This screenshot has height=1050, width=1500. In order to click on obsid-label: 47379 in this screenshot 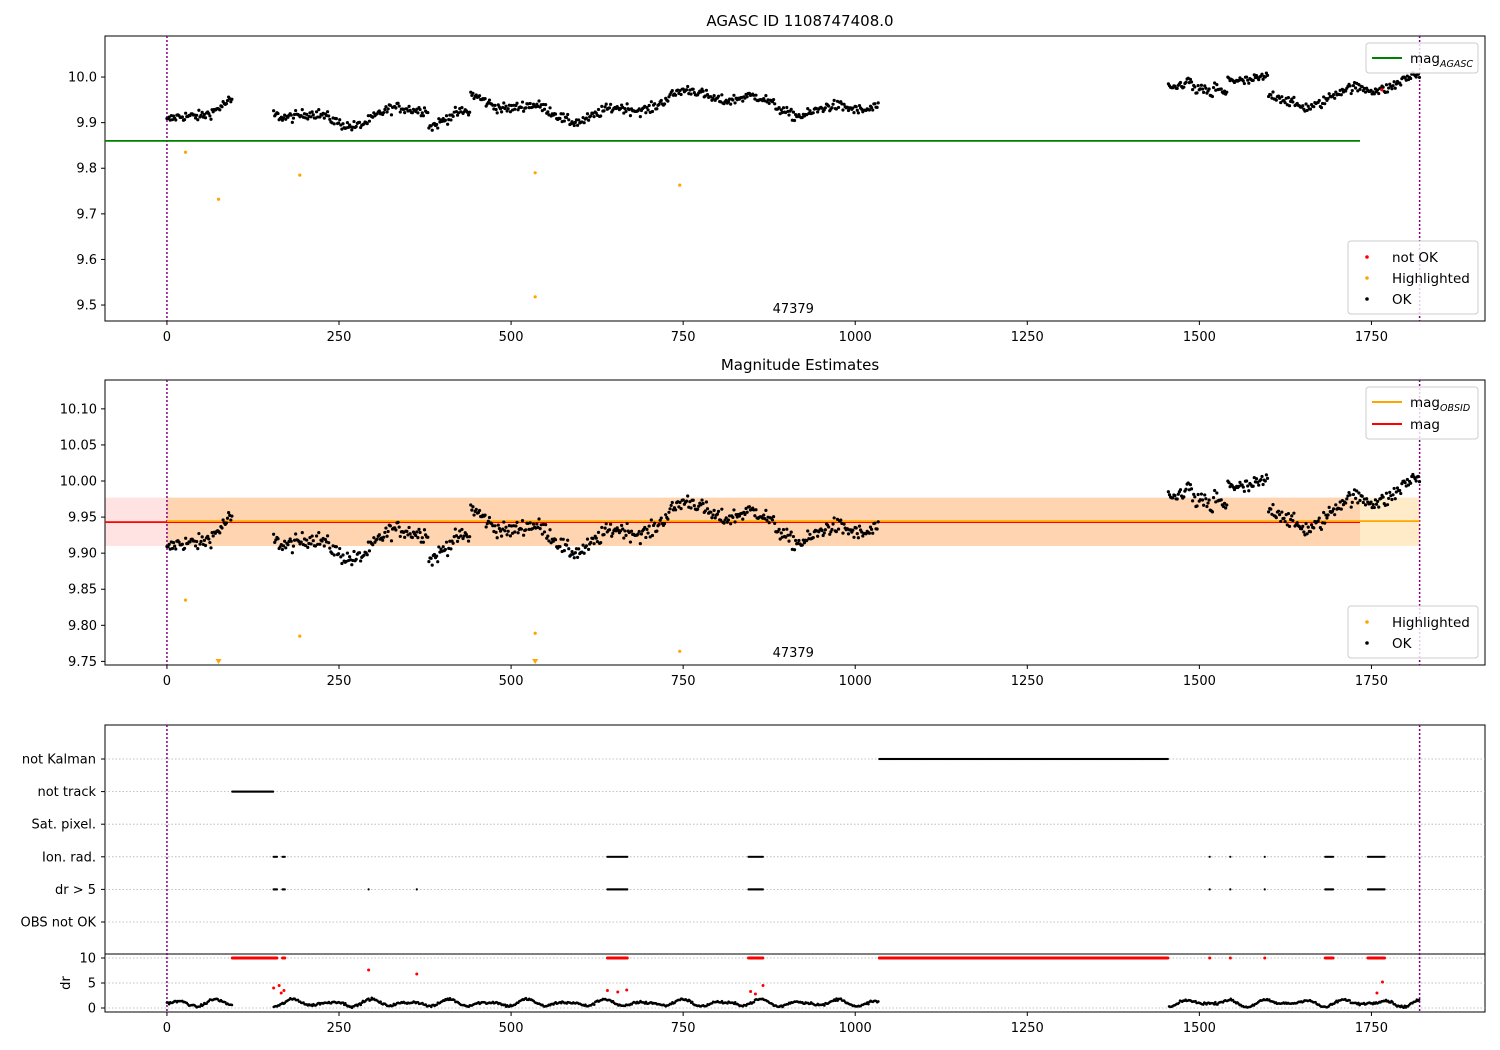, I will do `click(793, 653)`.